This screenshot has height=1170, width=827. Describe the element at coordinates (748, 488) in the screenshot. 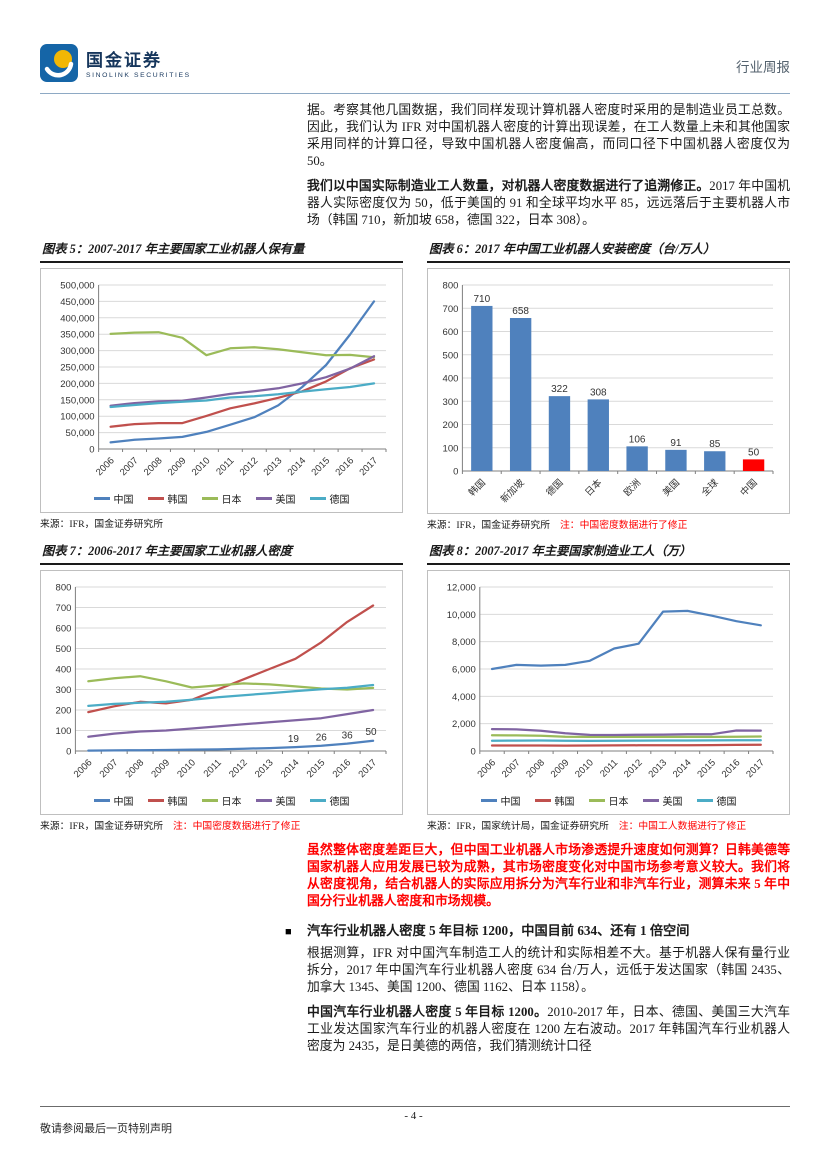

I see `svg-text: 中国` at that location.